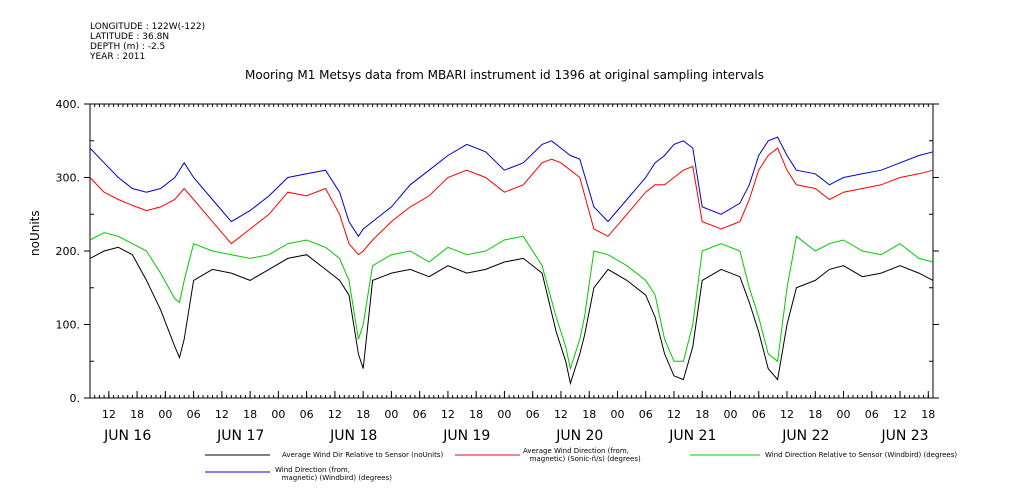 The image size is (1009, 504). What do you see at coordinates (75, 398) in the screenshot?
I see `y-tick-label: 0.` at bounding box center [75, 398].